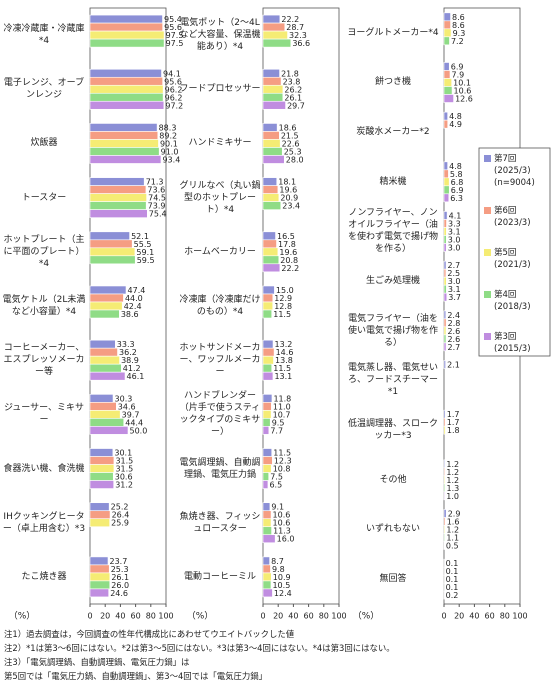  What do you see at coordinates (157, 206) in the screenshot?
I see `value-label: 73.9` at bounding box center [157, 206].